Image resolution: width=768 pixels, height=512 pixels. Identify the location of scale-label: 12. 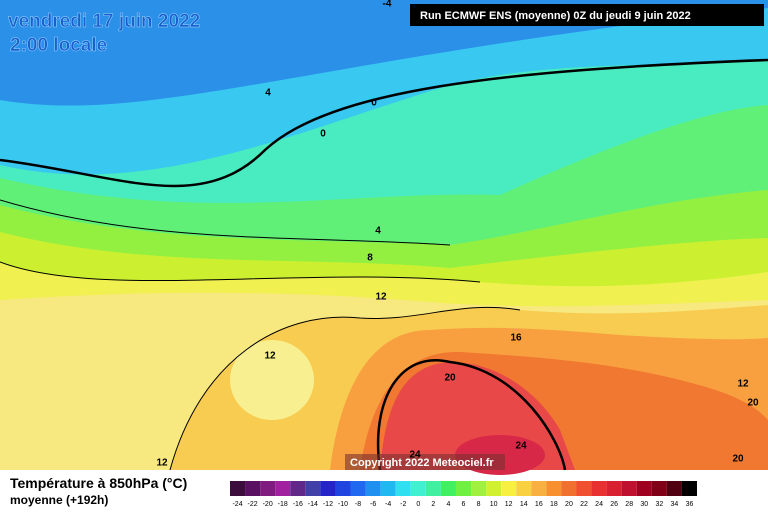
(509, 504).